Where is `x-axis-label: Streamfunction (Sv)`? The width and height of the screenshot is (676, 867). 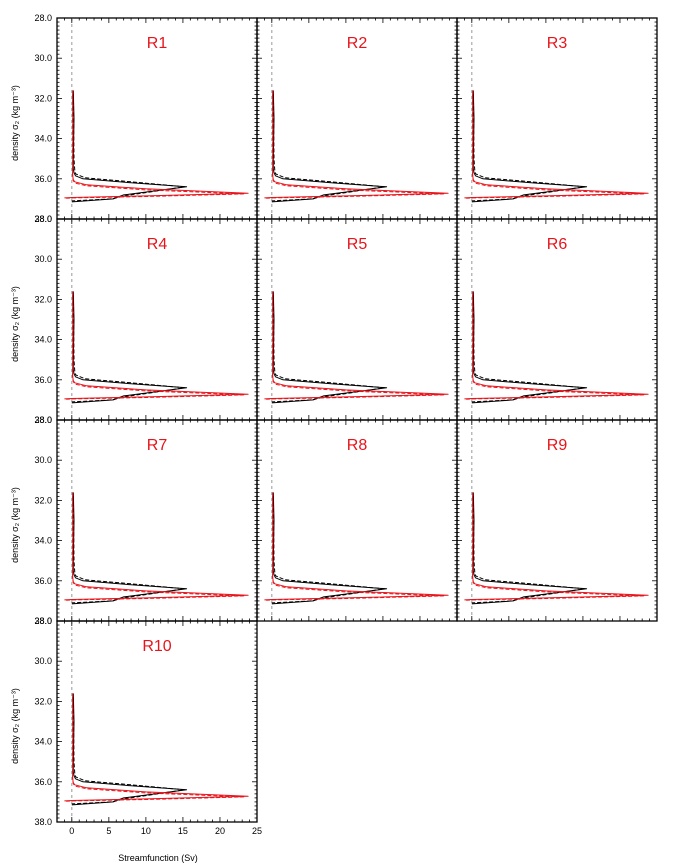 x-axis-label: Streamfunction (Sv) is located at coordinates (158, 858).